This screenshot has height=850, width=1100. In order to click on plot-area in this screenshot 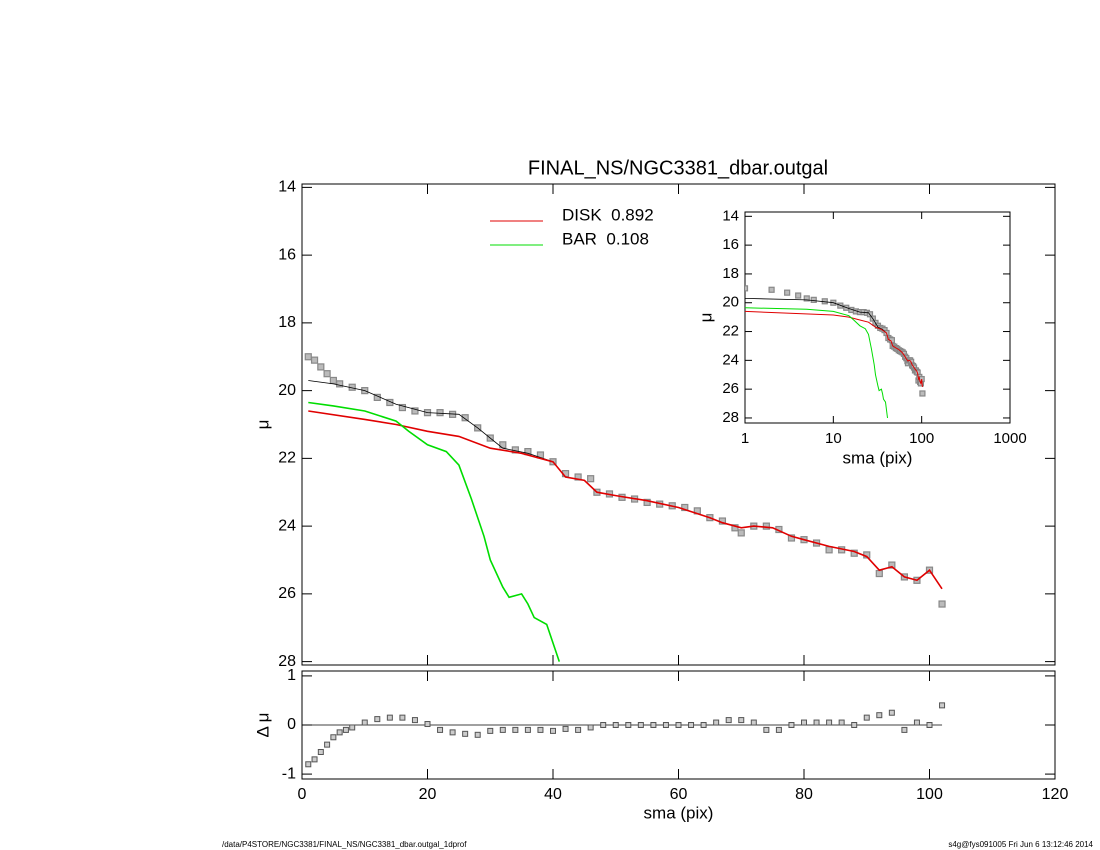, I will do `click(835, 352)`.